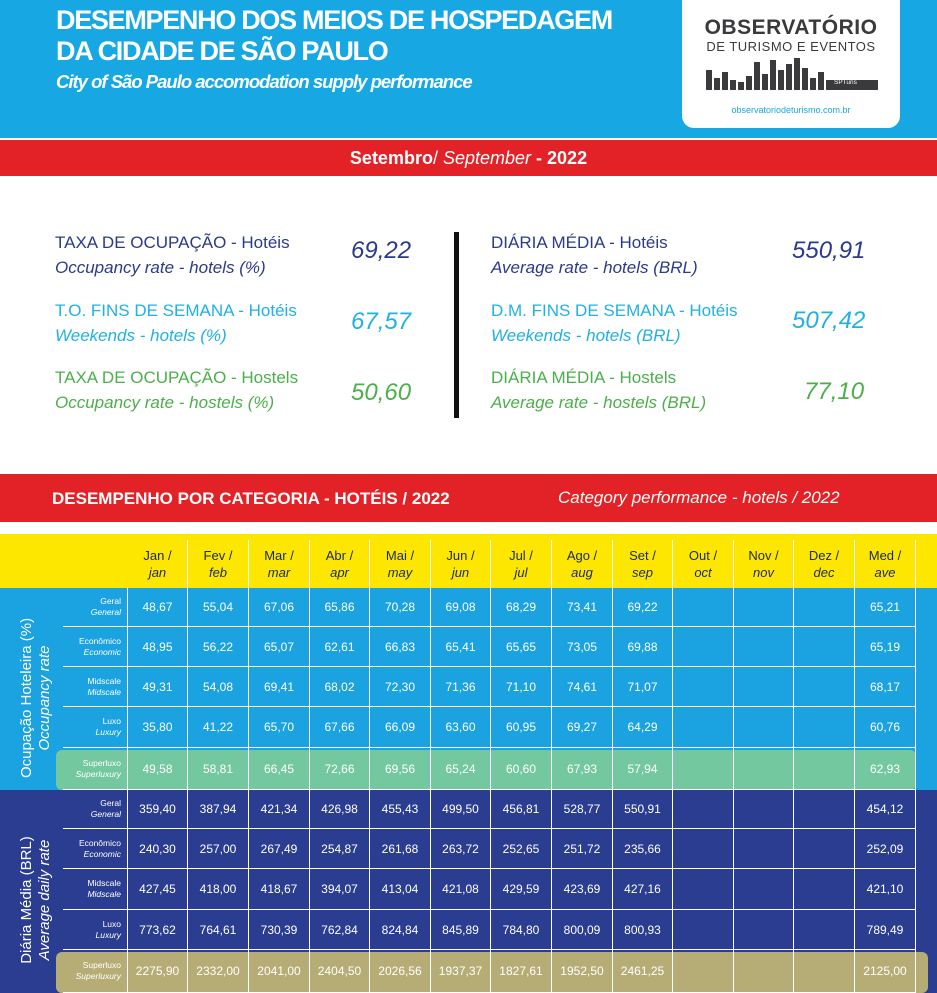  What do you see at coordinates (279, 647) in the screenshot?
I see `table-cell: 65,07` at bounding box center [279, 647].